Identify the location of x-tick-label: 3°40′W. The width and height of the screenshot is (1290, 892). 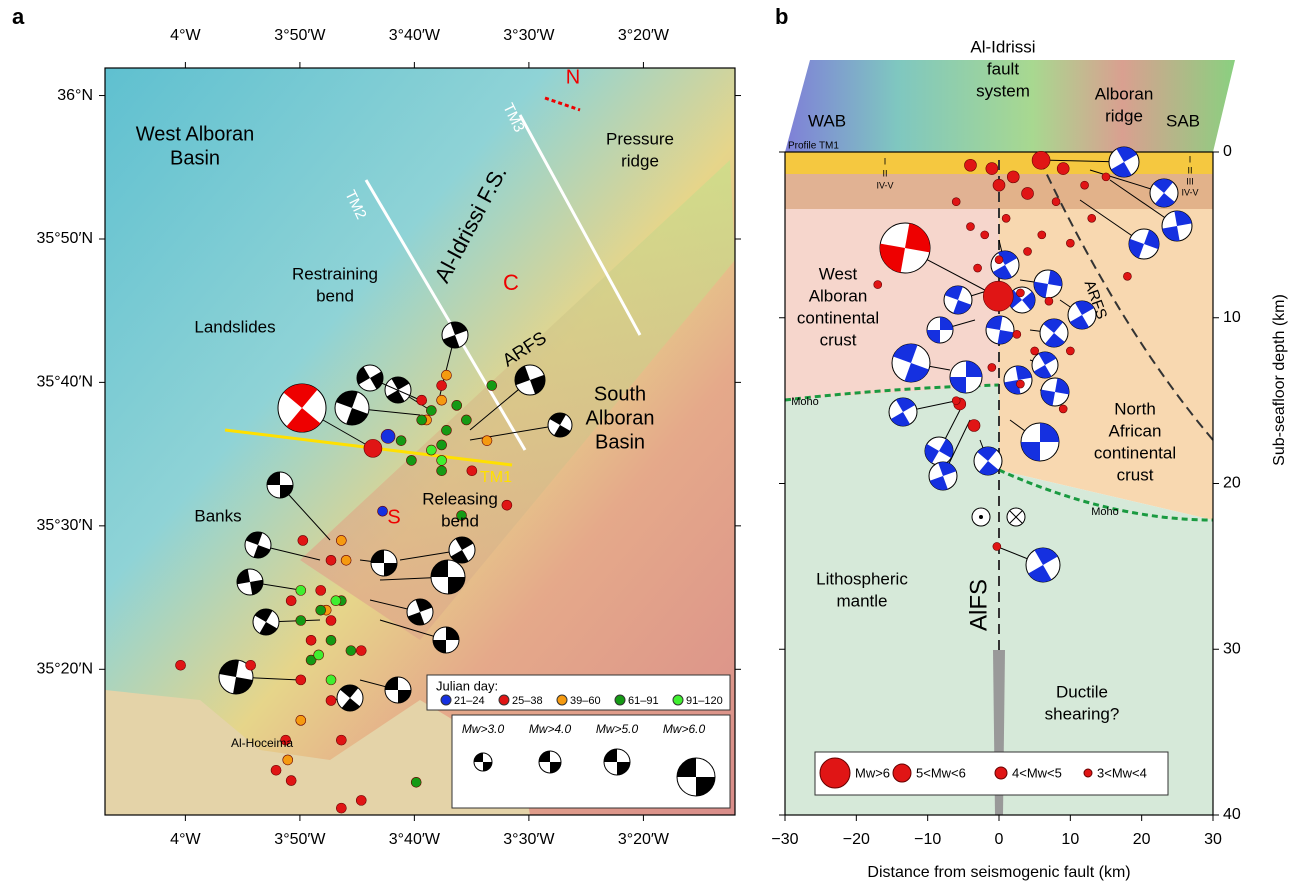
(415, 35).